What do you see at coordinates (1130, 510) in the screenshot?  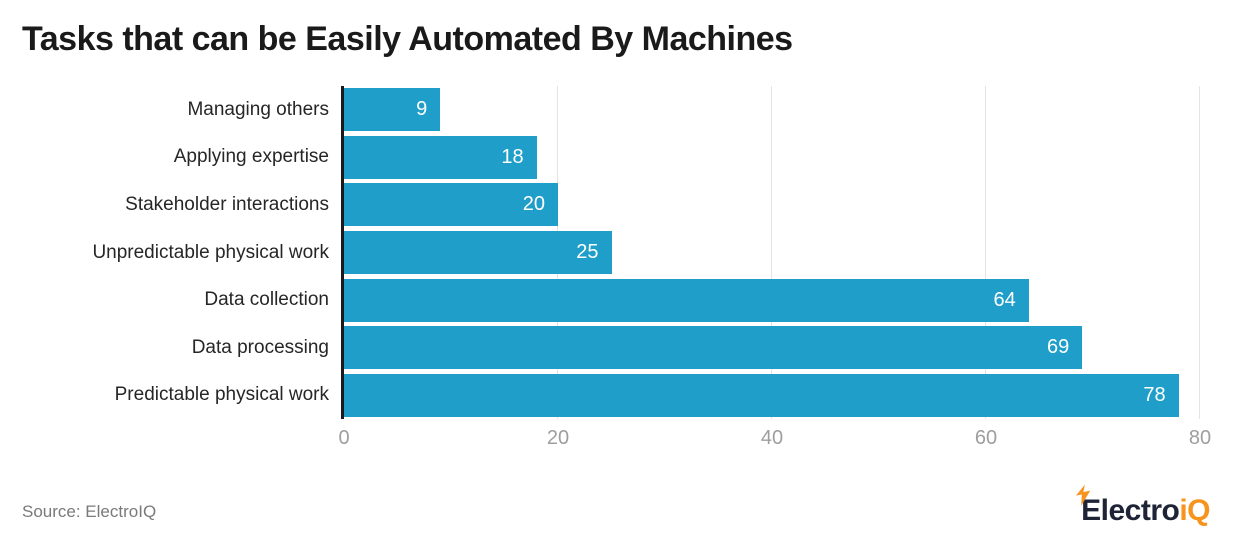 I see `brand-text-primary-label: Electro` at bounding box center [1130, 510].